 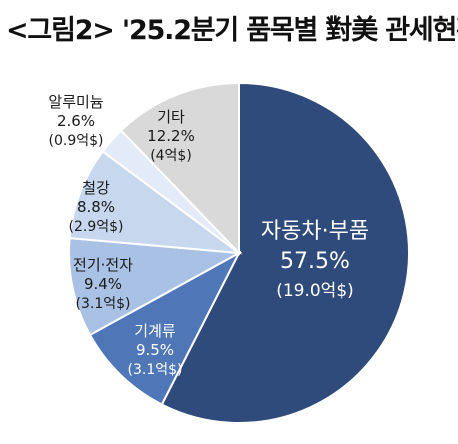 What do you see at coordinates (103, 265) in the screenshot?
I see `slice-label: 전기·전자` at bounding box center [103, 265].